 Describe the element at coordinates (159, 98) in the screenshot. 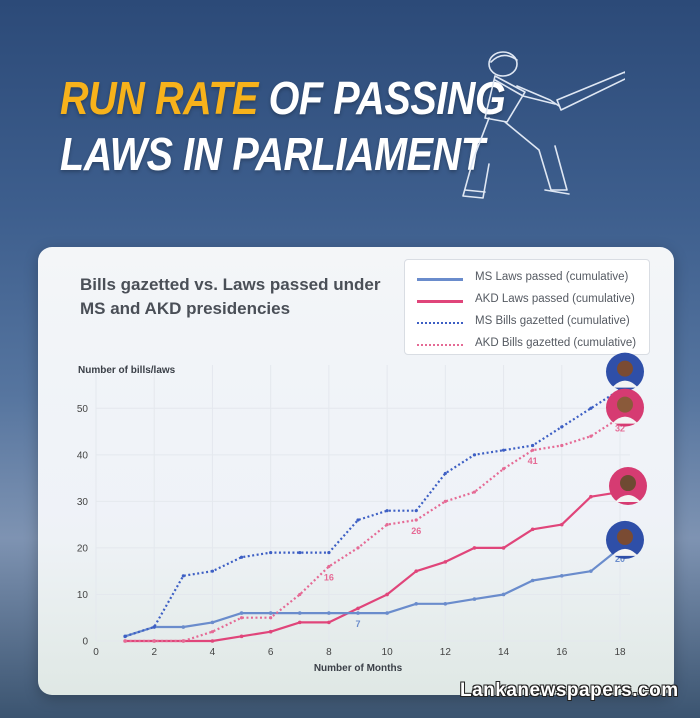

I see `headline-highlight: RUN RATE` at that location.